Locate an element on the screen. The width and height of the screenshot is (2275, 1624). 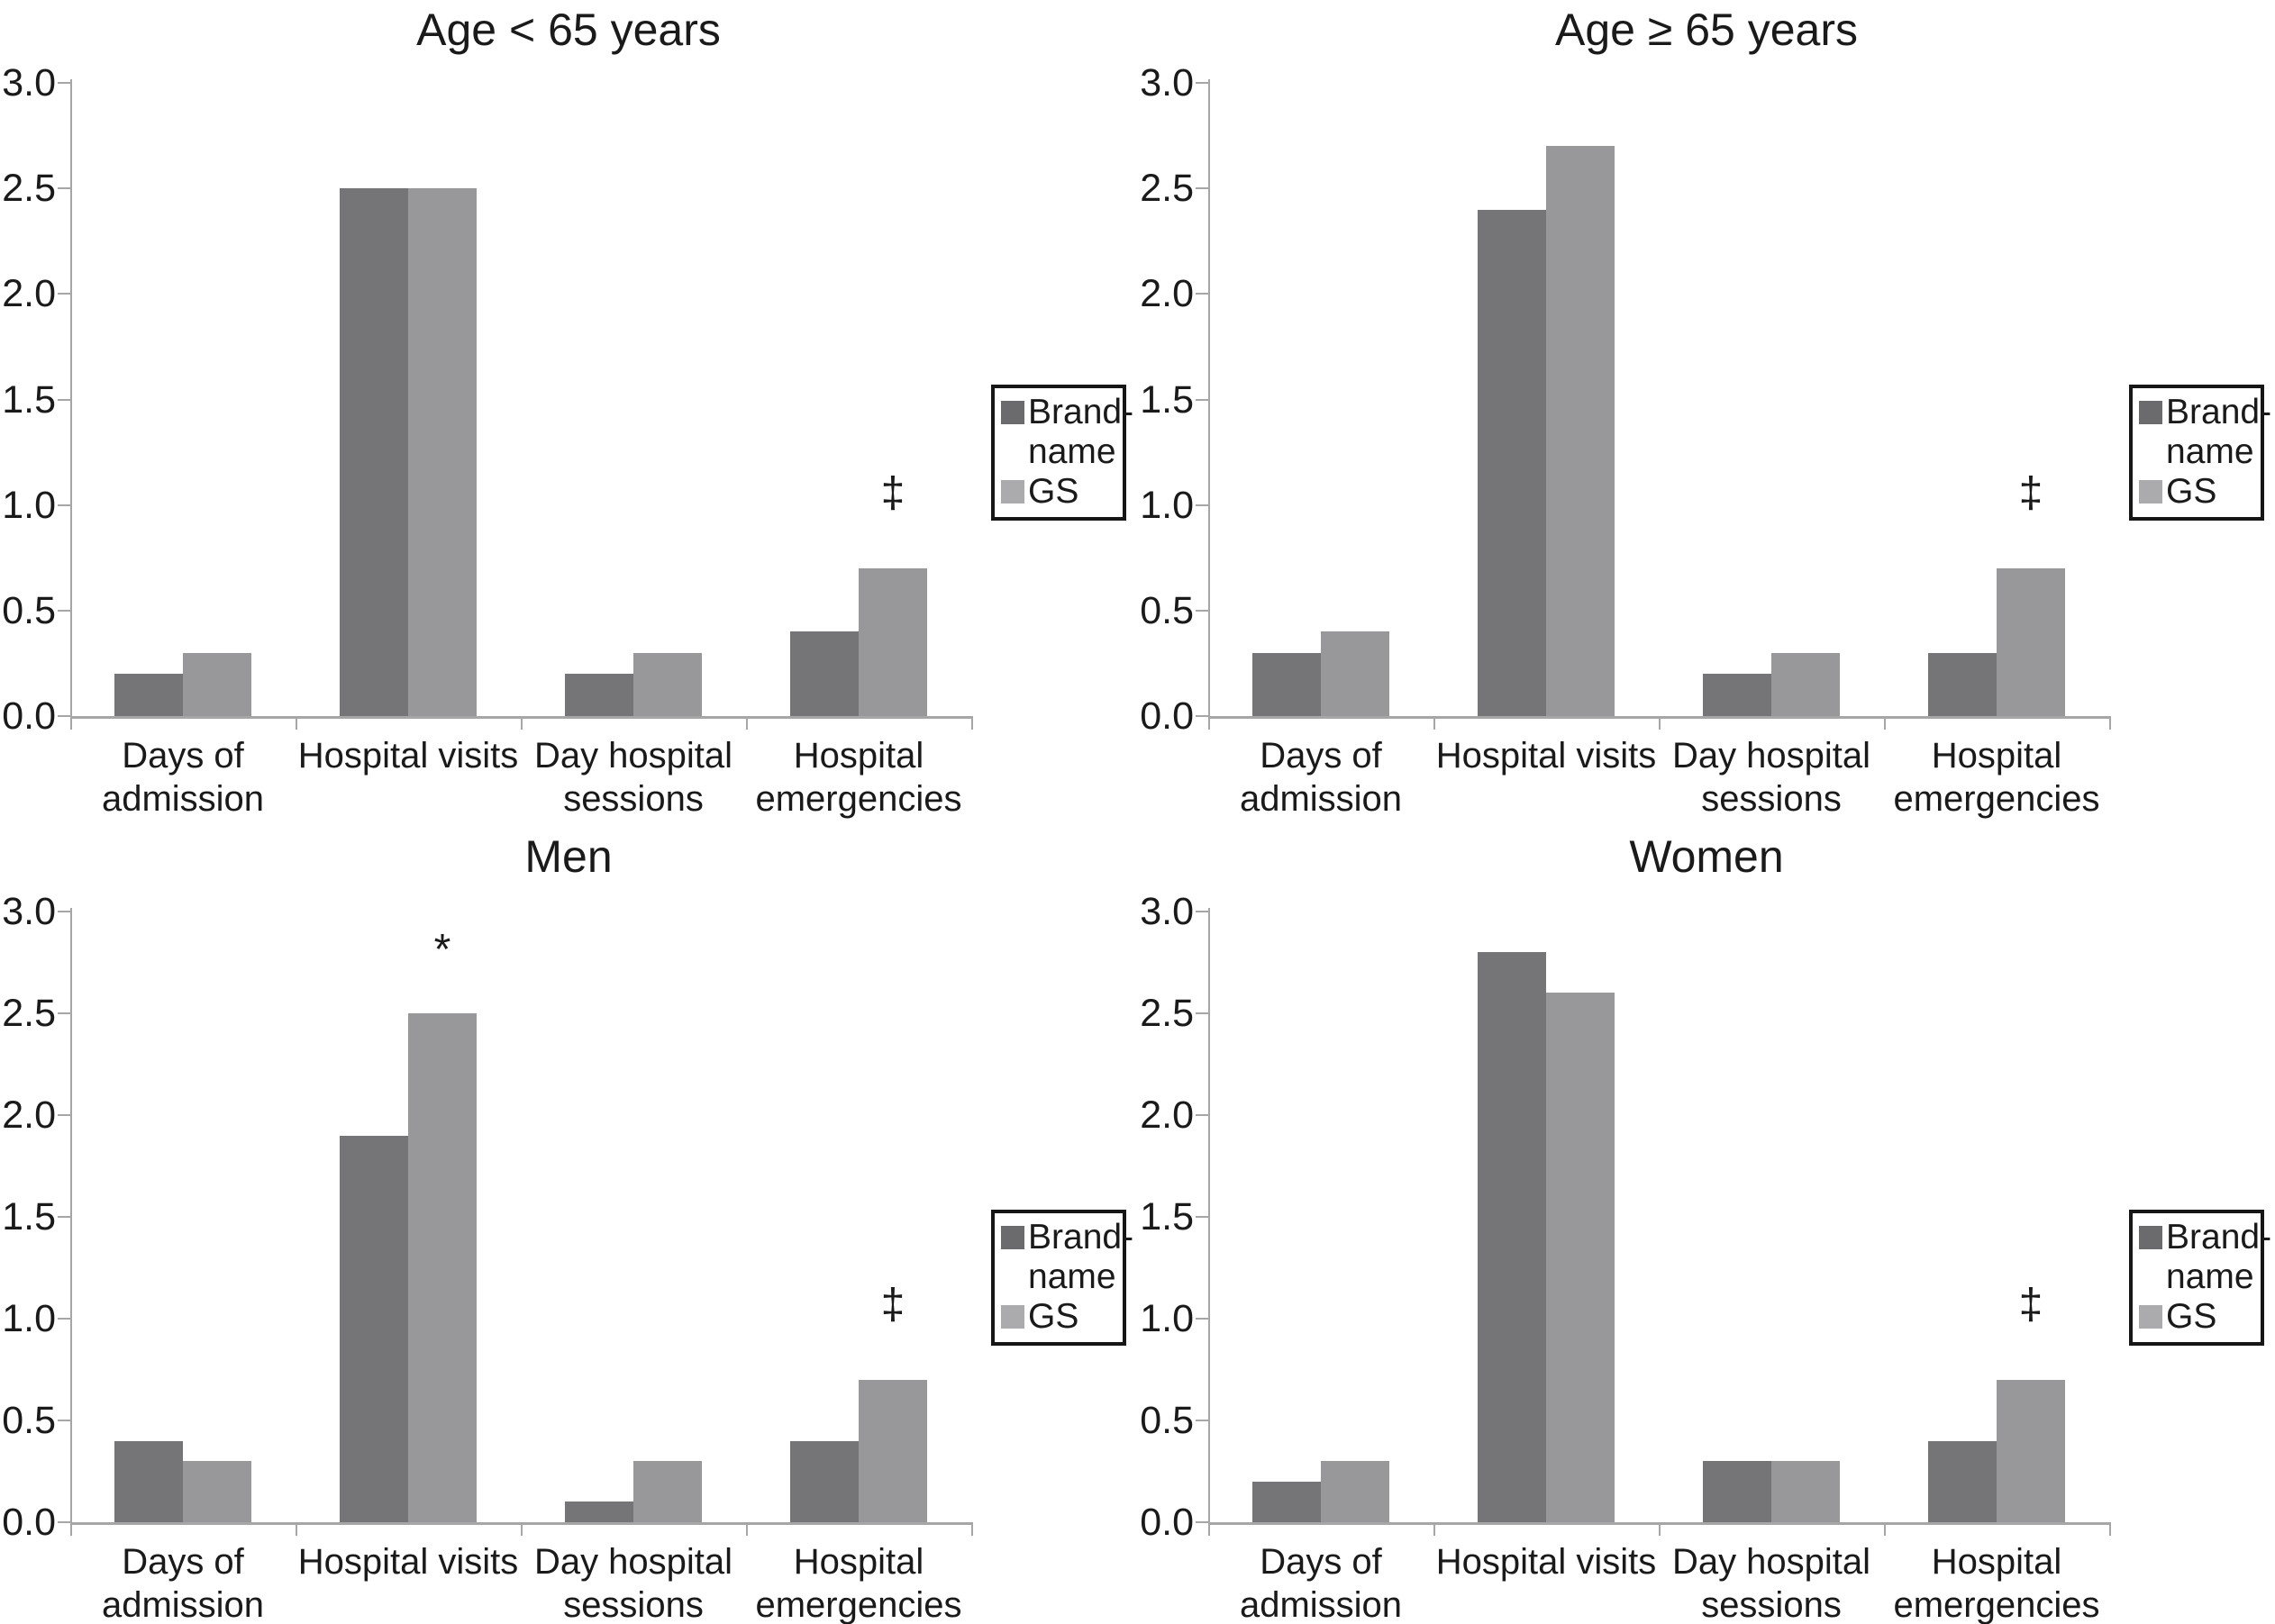
chart-title: Men is located at coordinates (569, 856).